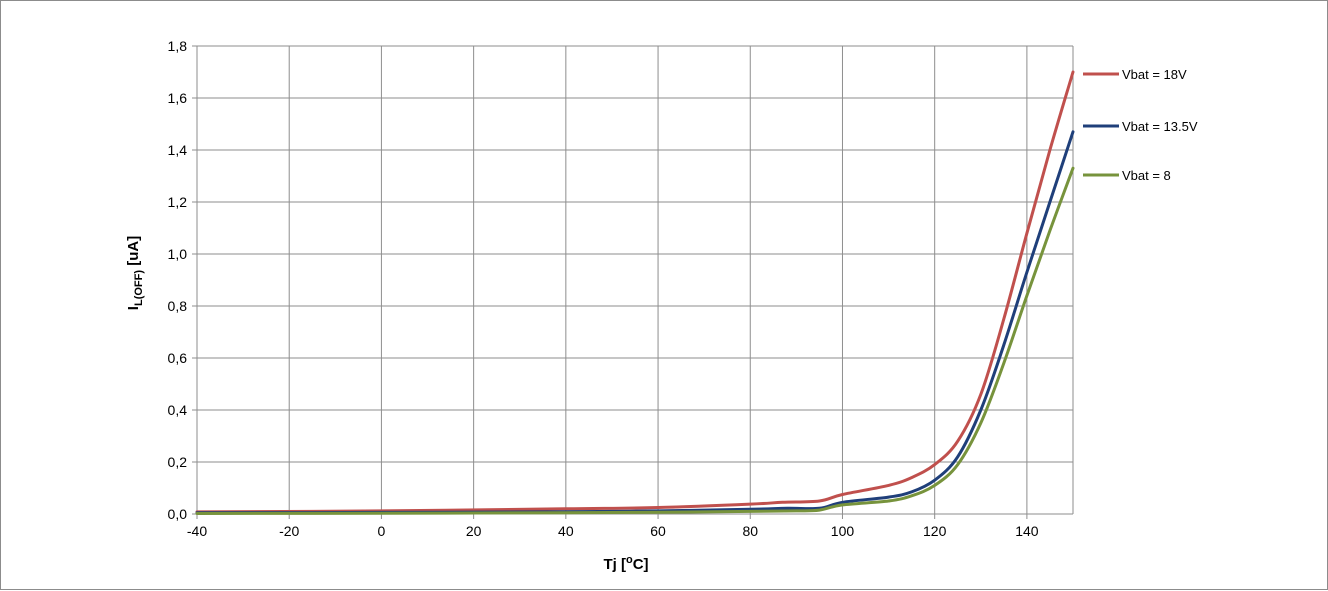 This screenshot has width=1328, height=591. I want to click on y-tick-label: 1,4, so click(178, 150).